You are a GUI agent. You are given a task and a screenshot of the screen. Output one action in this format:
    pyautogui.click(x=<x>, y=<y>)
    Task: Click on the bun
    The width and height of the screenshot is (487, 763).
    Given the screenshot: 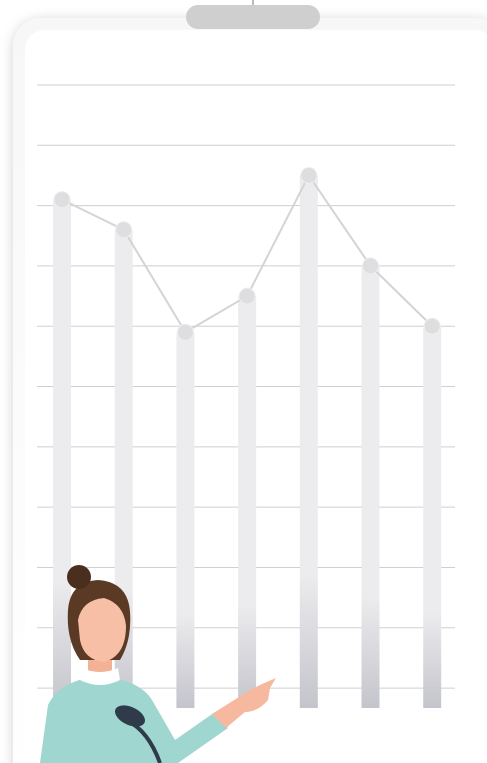 What is the action you would take?
    pyautogui.click(x=79, y=577)
    